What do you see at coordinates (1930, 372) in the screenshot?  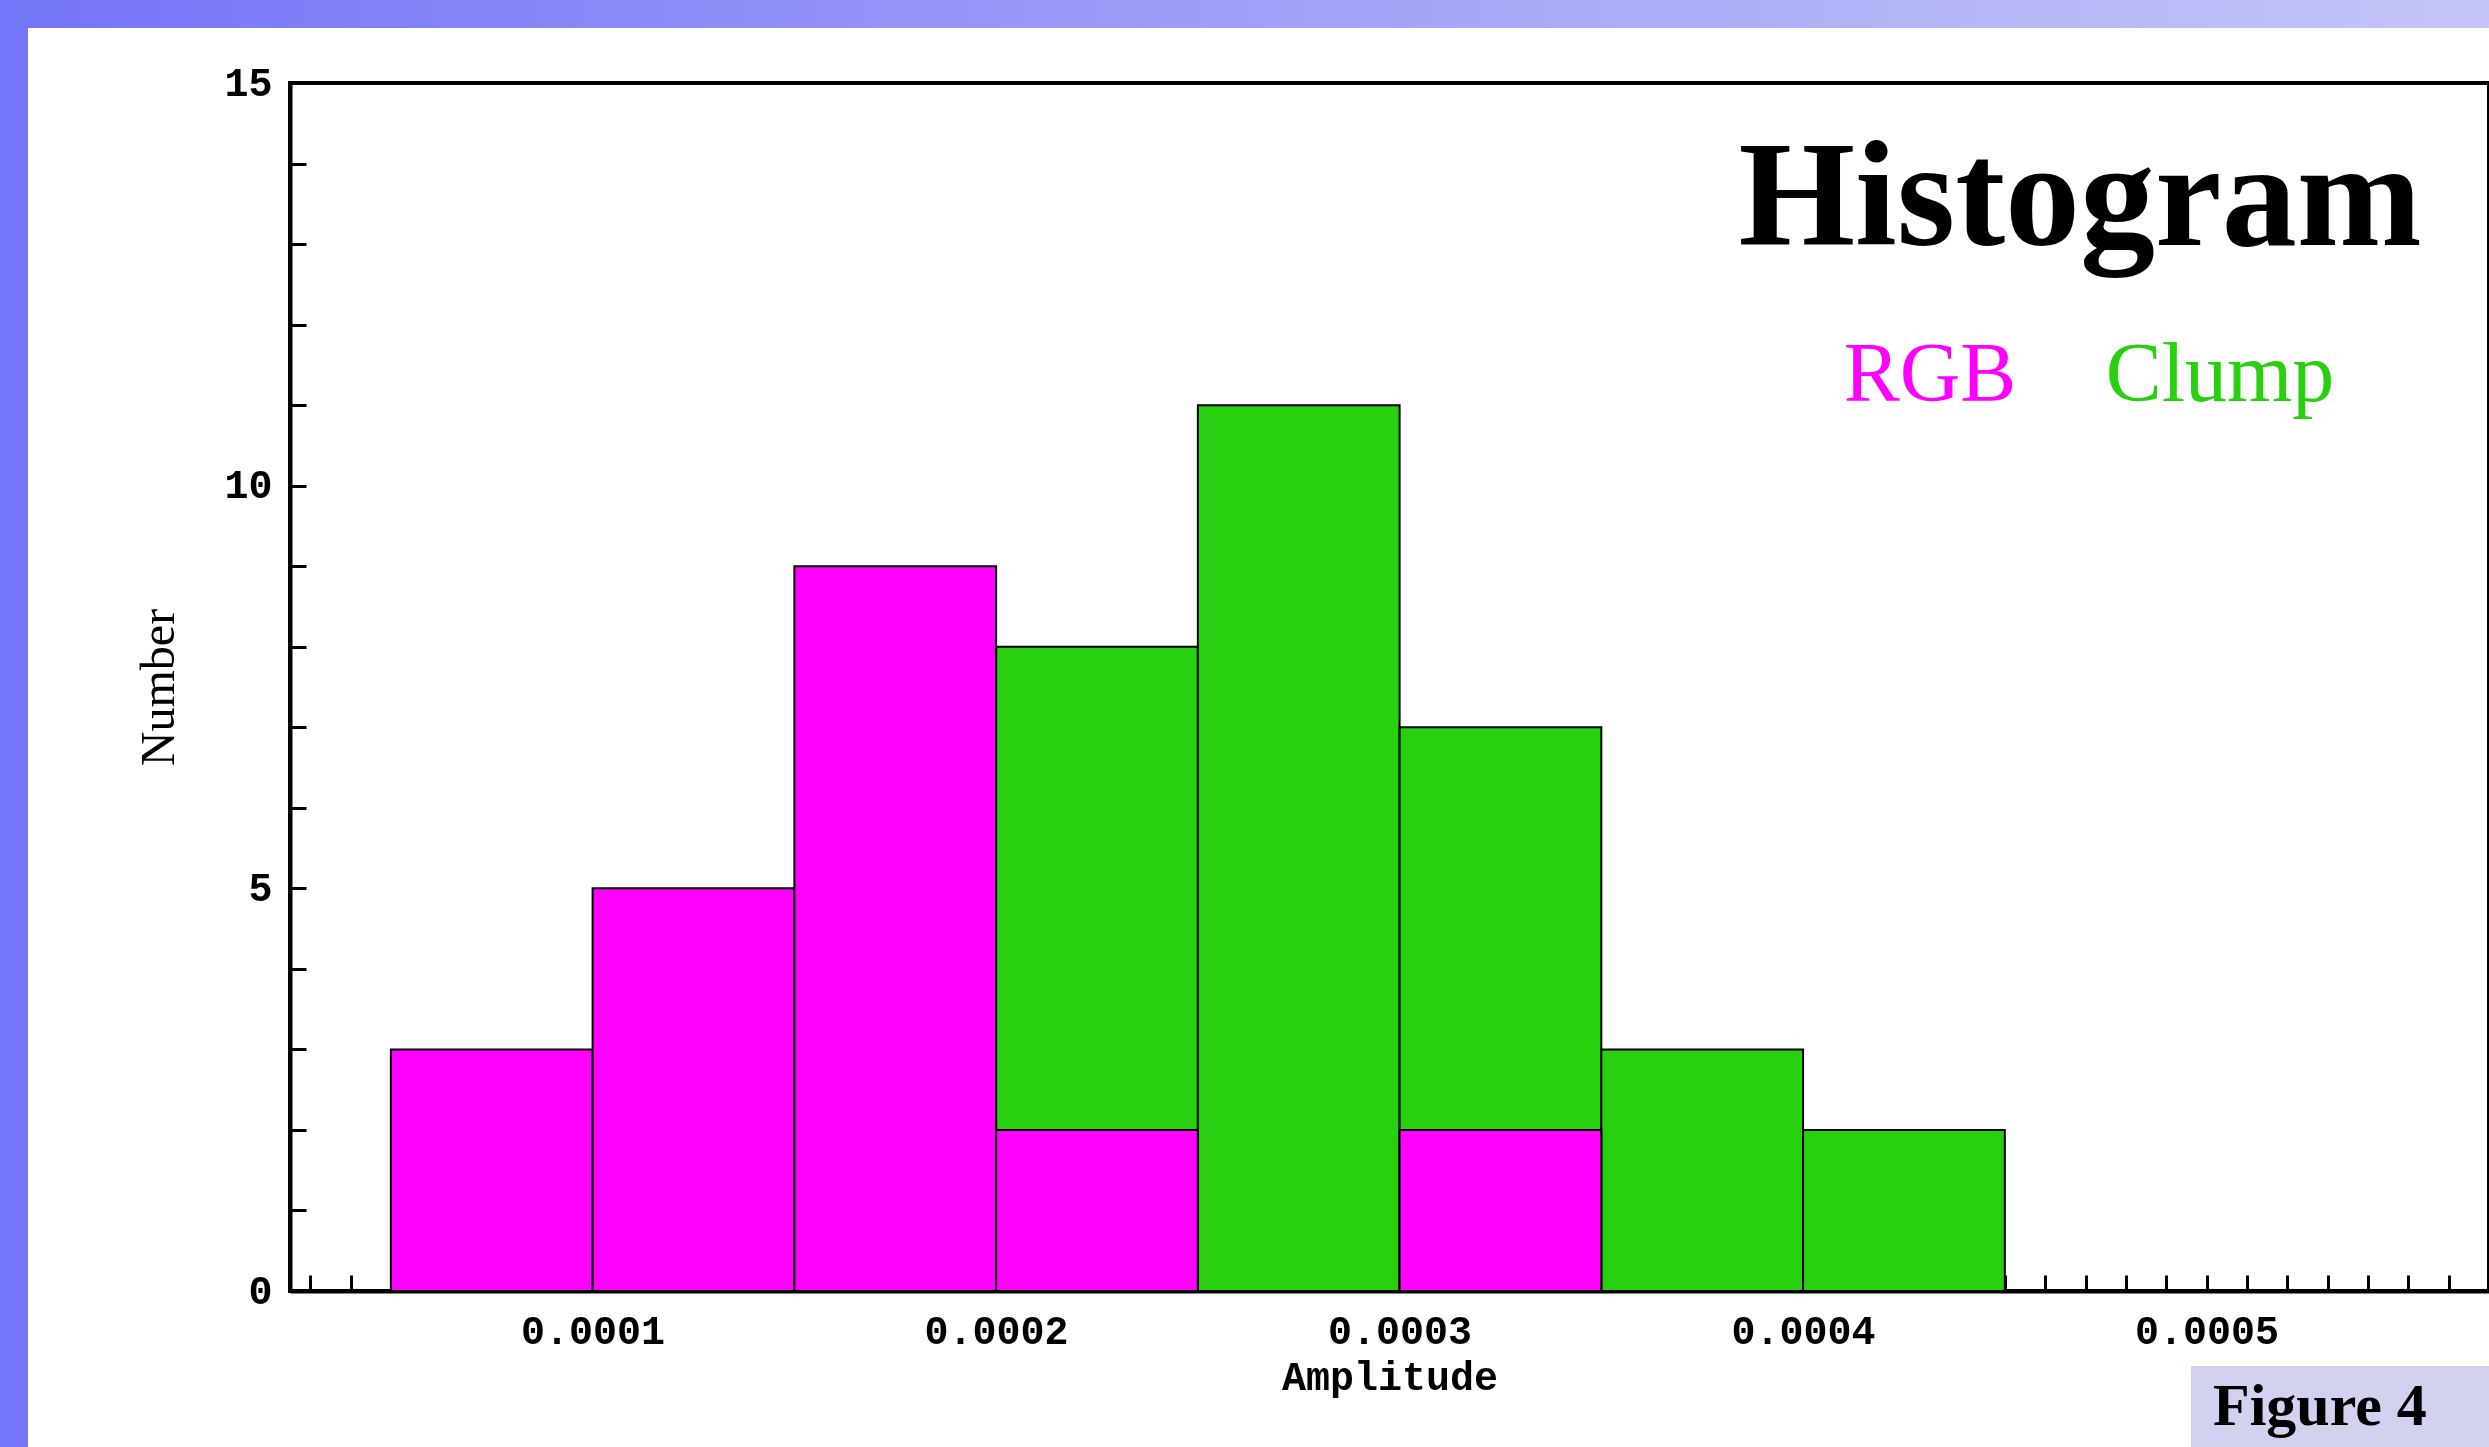 I see `text: RGB` at bounding box center [1930, 372].